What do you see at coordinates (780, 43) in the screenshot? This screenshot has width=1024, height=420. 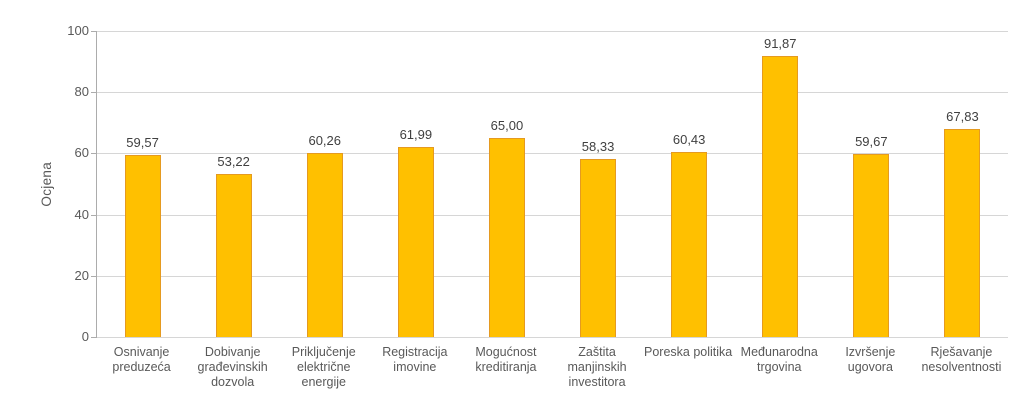 I see `value-label-8: 91,87` at bounding box center [780, 43].